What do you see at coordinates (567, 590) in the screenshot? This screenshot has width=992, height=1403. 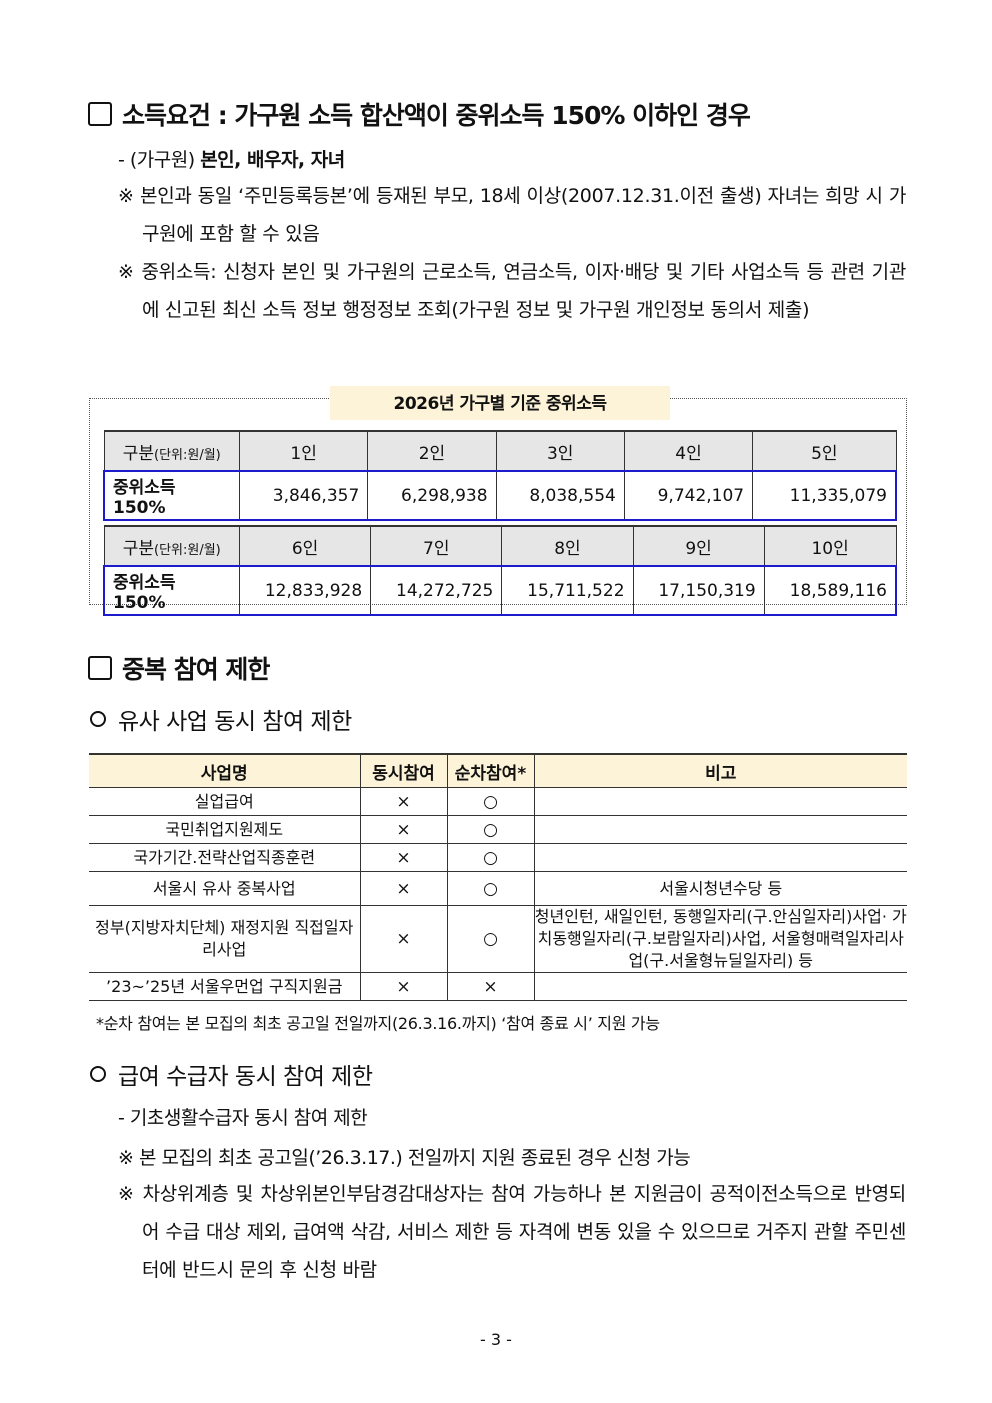 I see `value-cell: 15,711,522` at bounding box center [567, 590].